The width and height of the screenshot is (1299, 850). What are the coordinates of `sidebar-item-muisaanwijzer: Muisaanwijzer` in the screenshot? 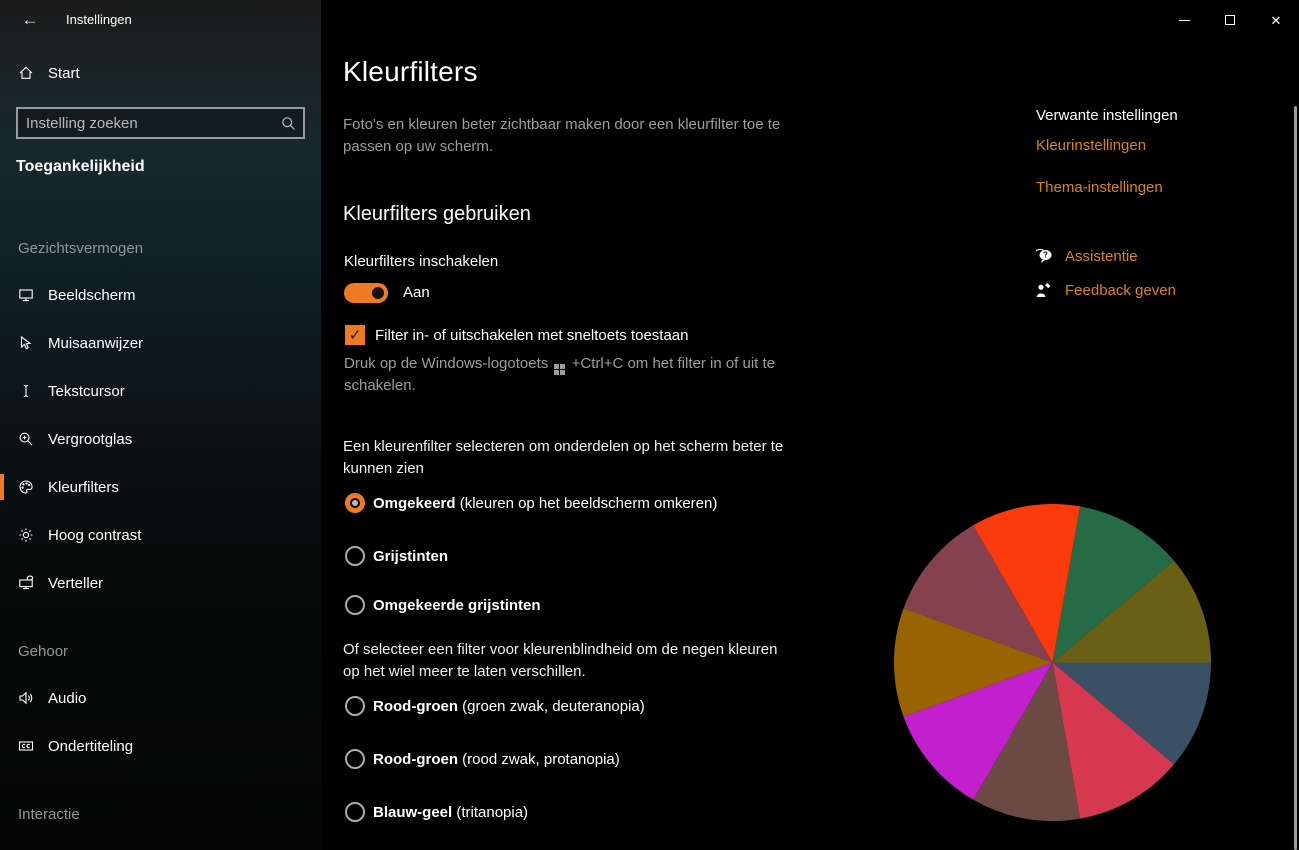 It's located at (160, 343).